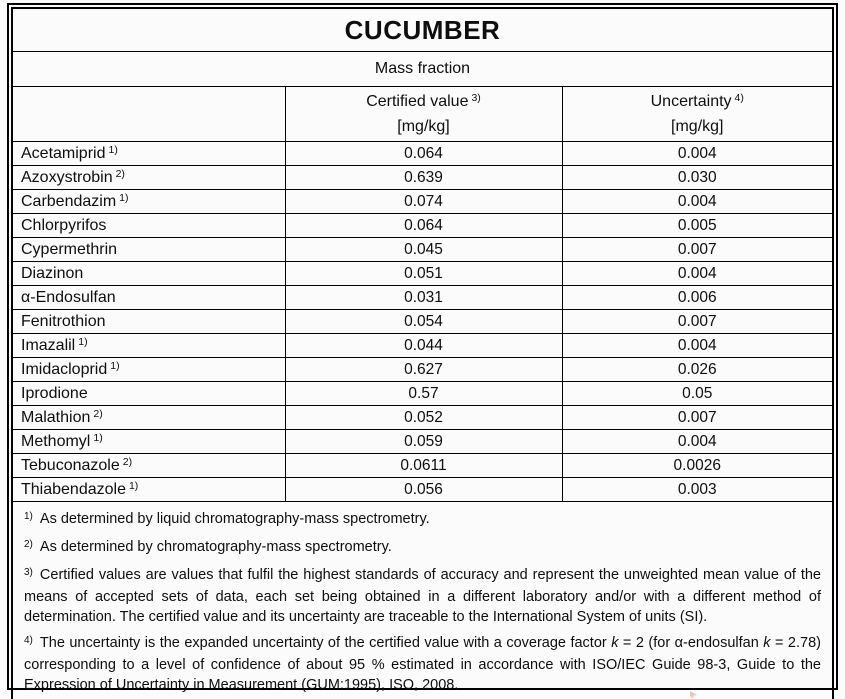 The image size is (845, 699). I want to click on analyte-cell: Imazalil 1), so click(148, 345).